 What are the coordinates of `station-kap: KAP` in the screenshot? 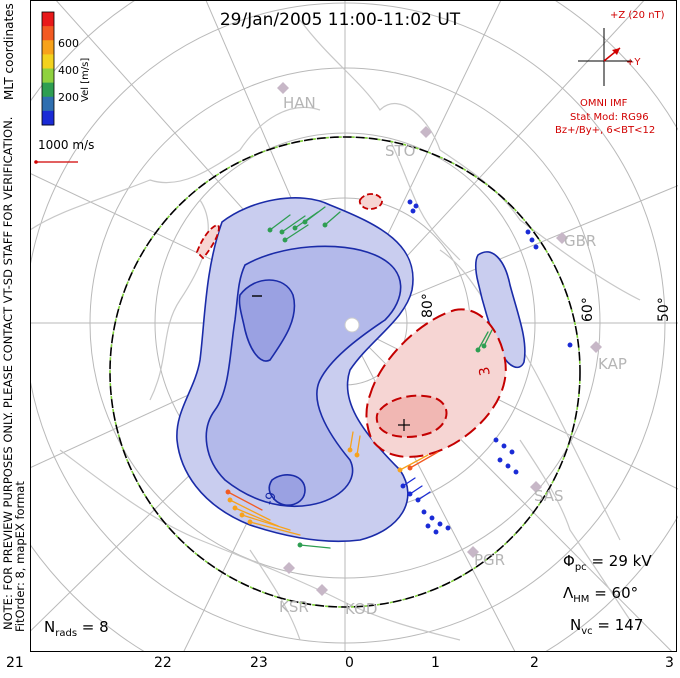 It's located at (612, 364).